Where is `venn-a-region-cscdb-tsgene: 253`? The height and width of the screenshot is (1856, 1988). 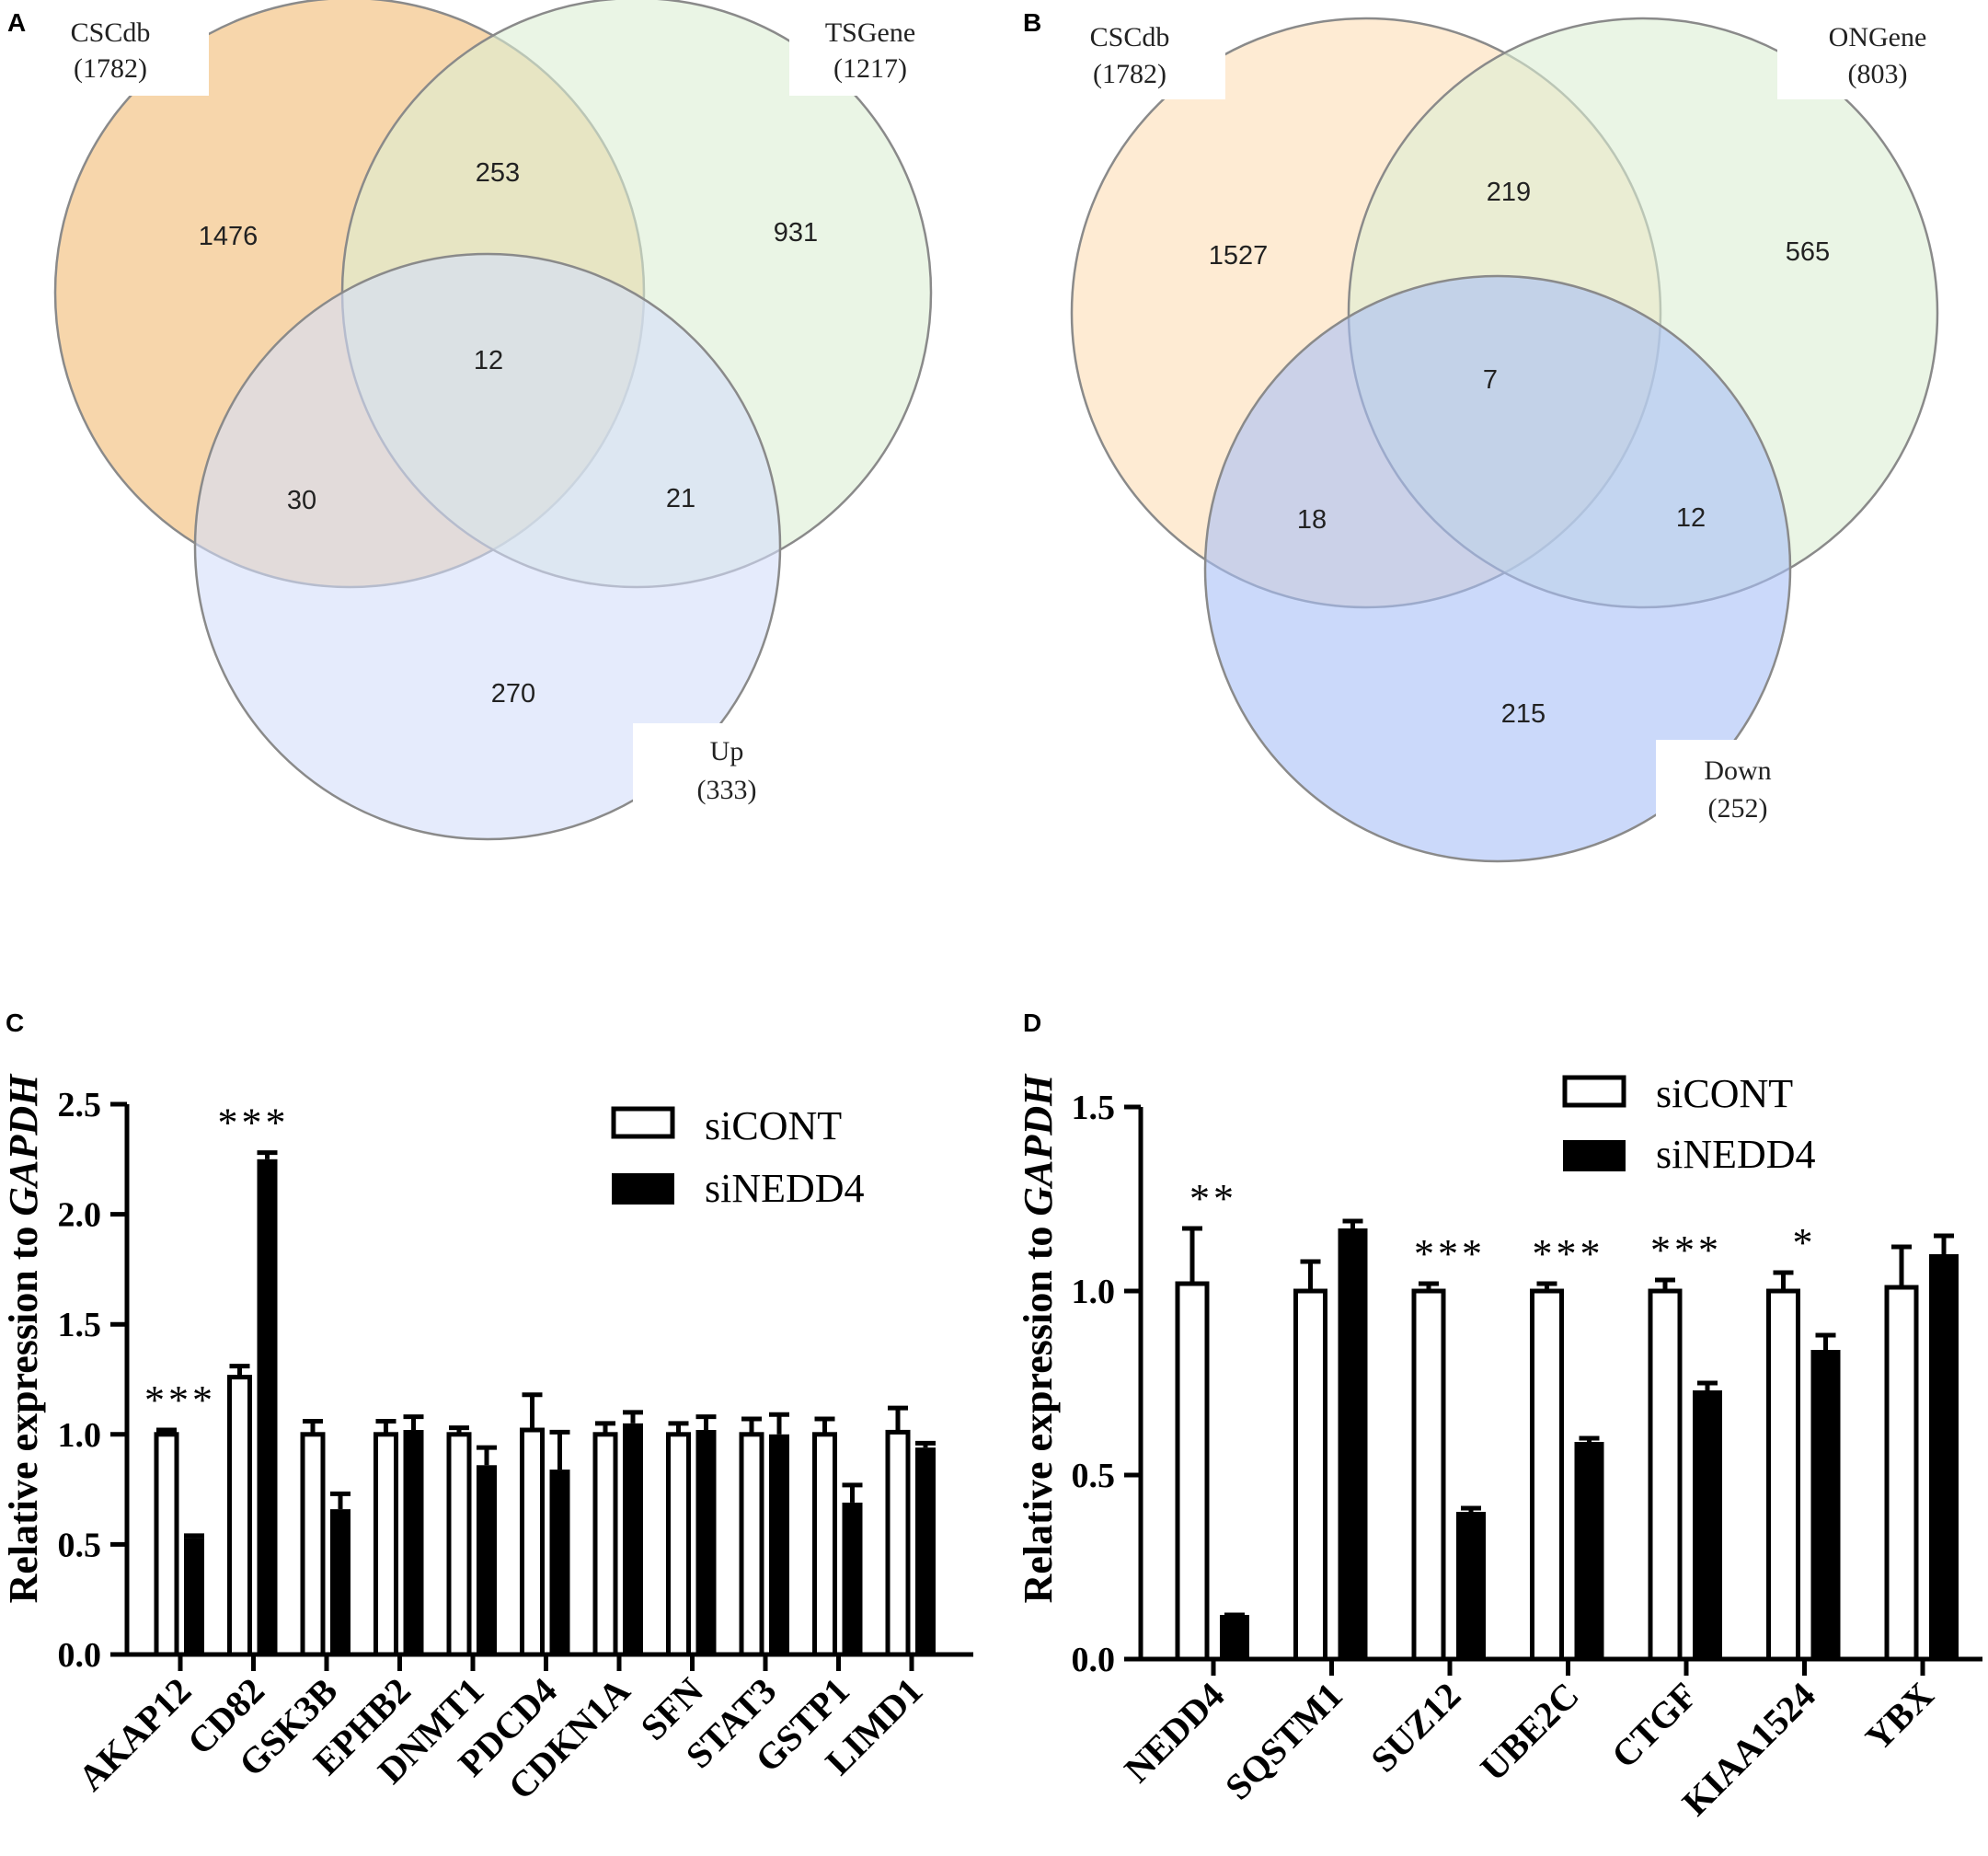
venn-a-region-cscdb-tsgene: 253 is located at coordinates (498, 173).